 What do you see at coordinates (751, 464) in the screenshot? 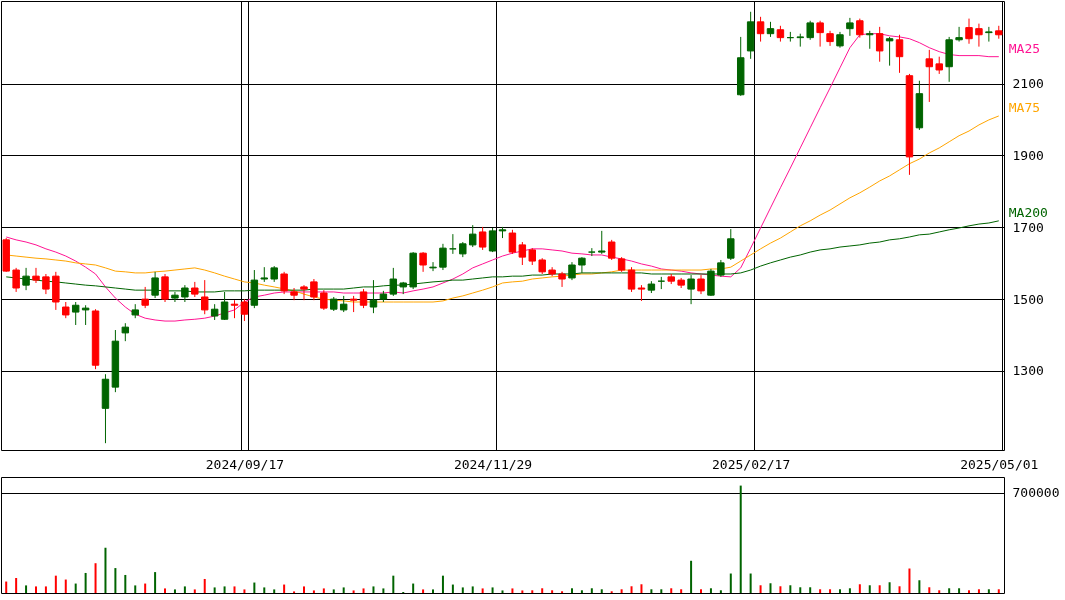
I see `x-tick-label: 2025/02/17` at bounding box center [751, 464].